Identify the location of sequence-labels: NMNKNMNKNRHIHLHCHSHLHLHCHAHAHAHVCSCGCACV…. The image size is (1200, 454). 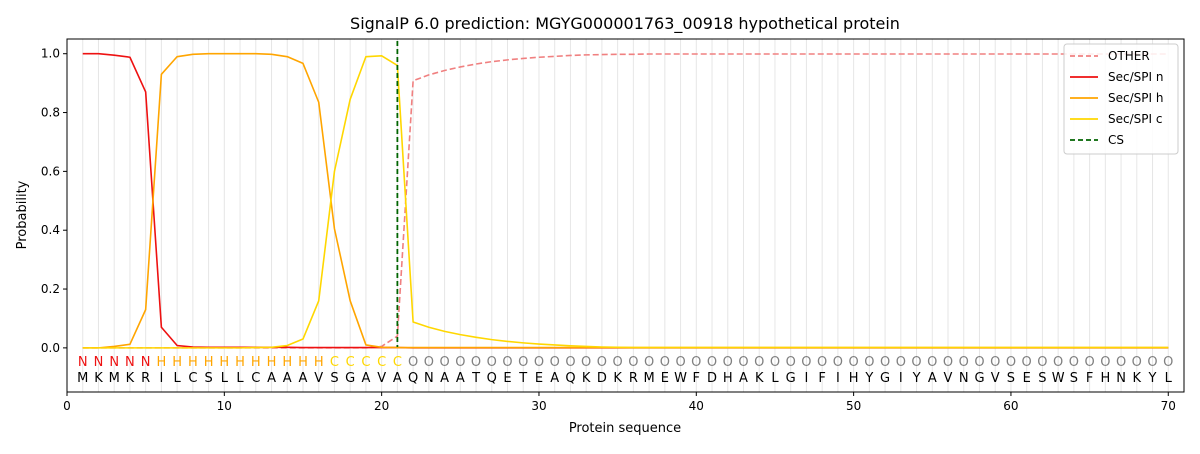
(625, 370).